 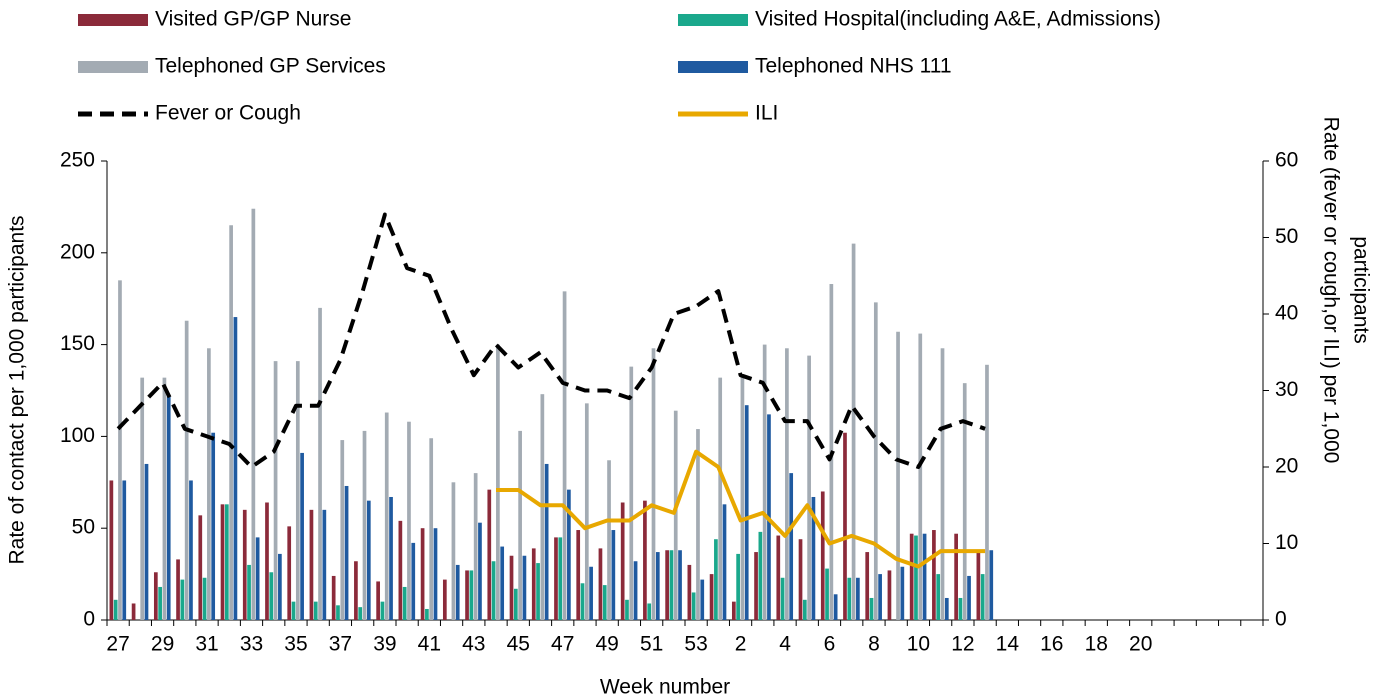 What do you see at coordinates (607, 644) in the screenshot?
I see `x-tick-label: 49` at bounding box center [607, 644].